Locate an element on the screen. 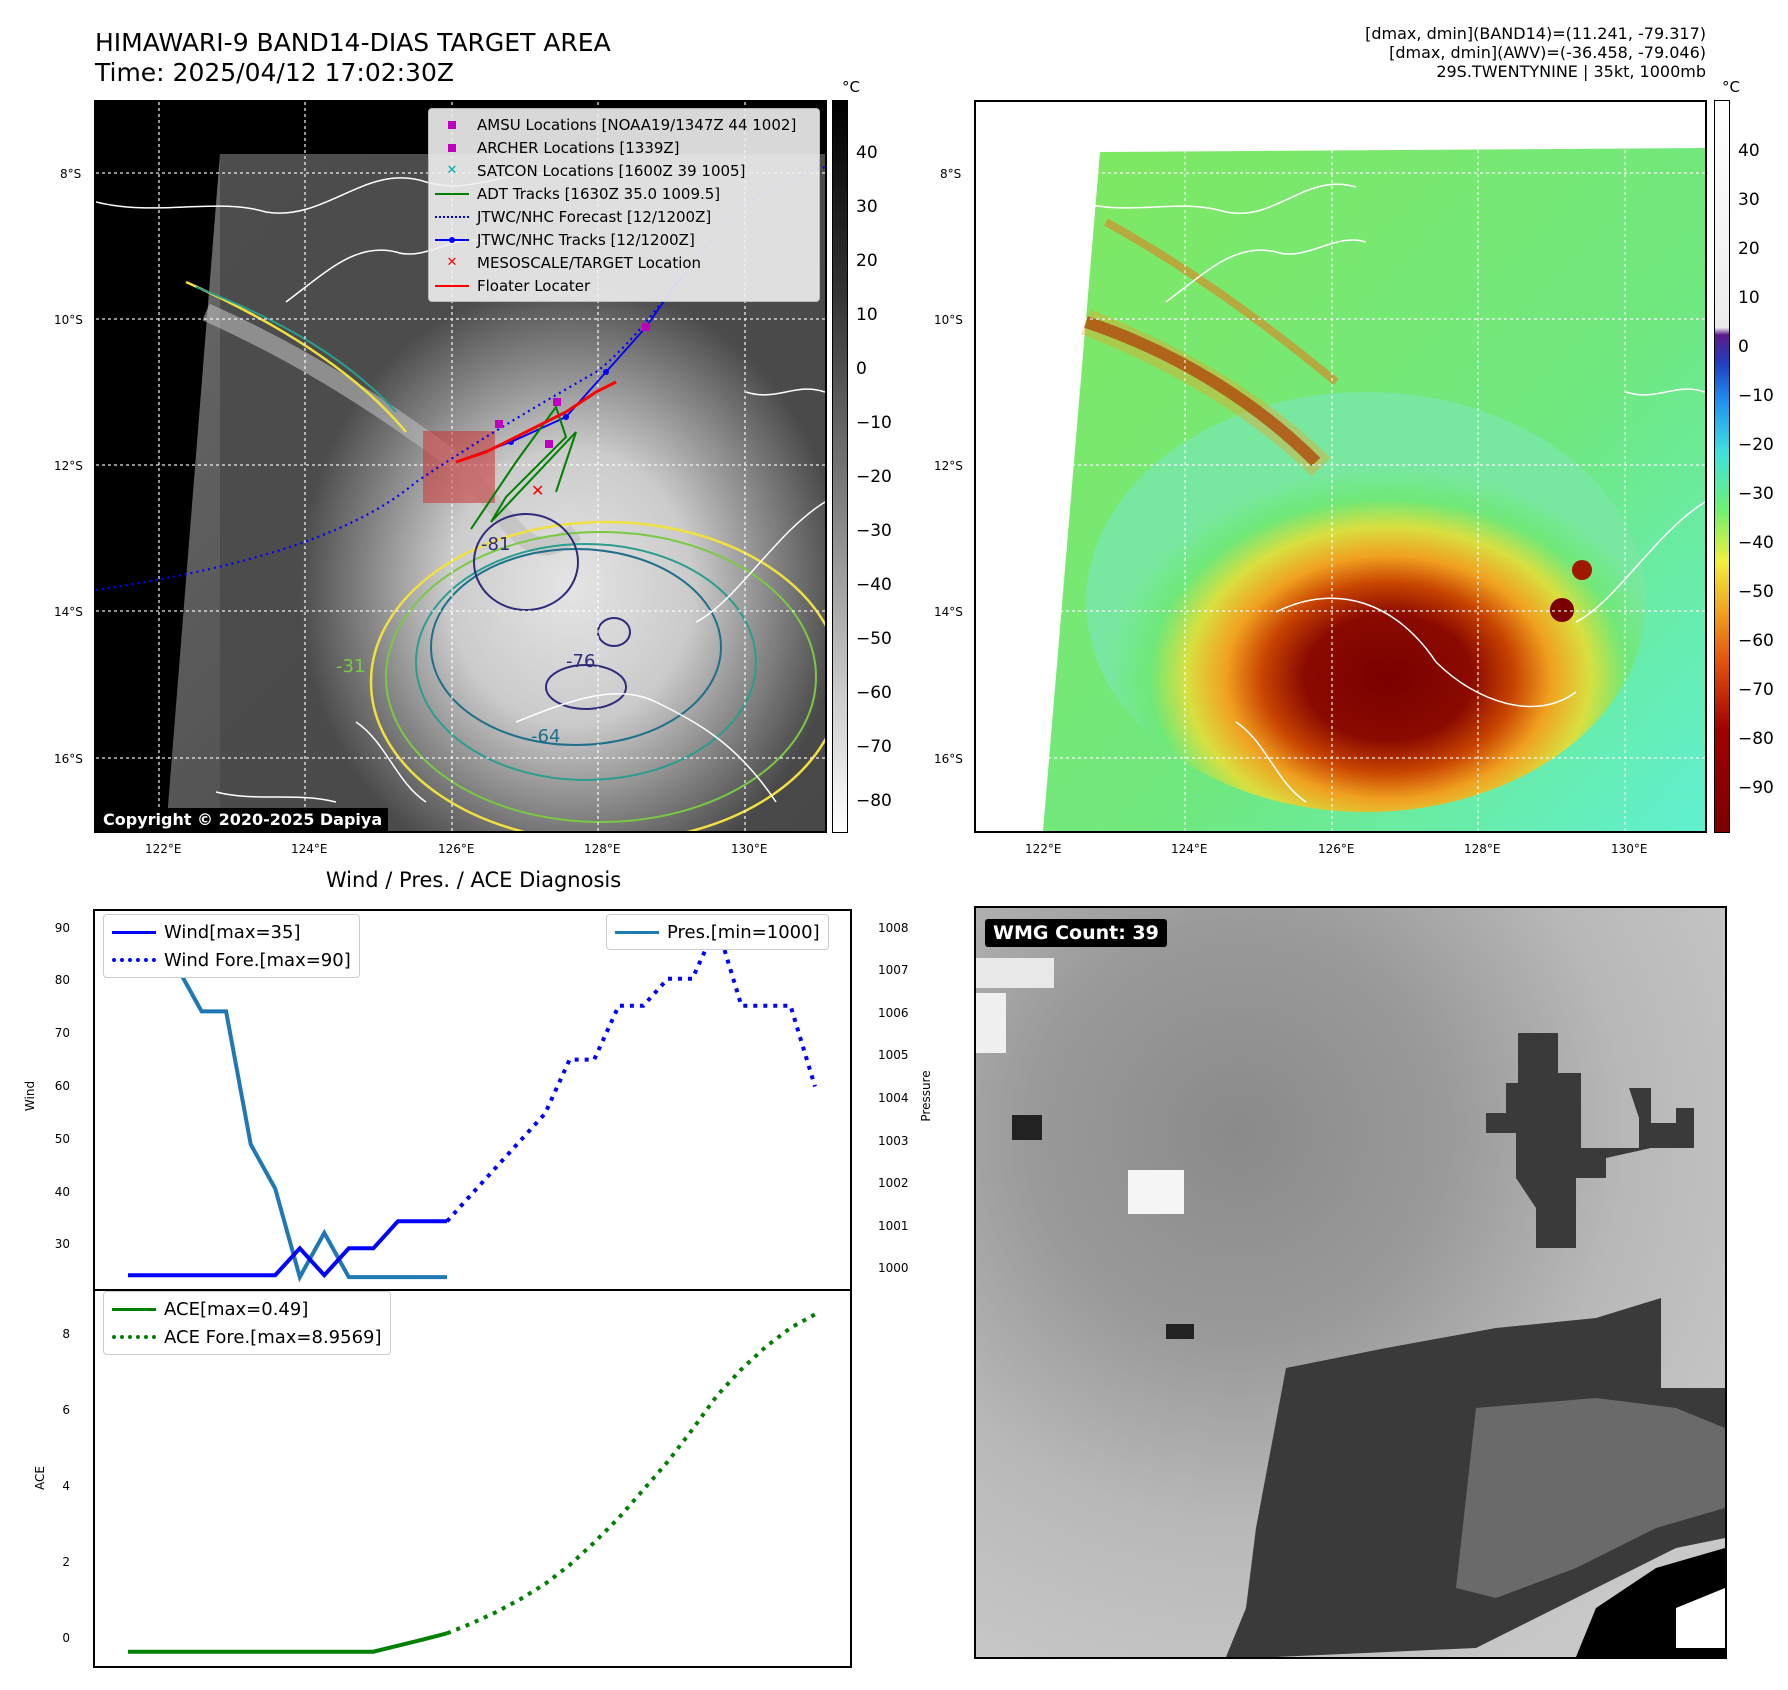 This screenshot has width=1788, height=1690. color-colorbar is located at coordinates (1722, 466).